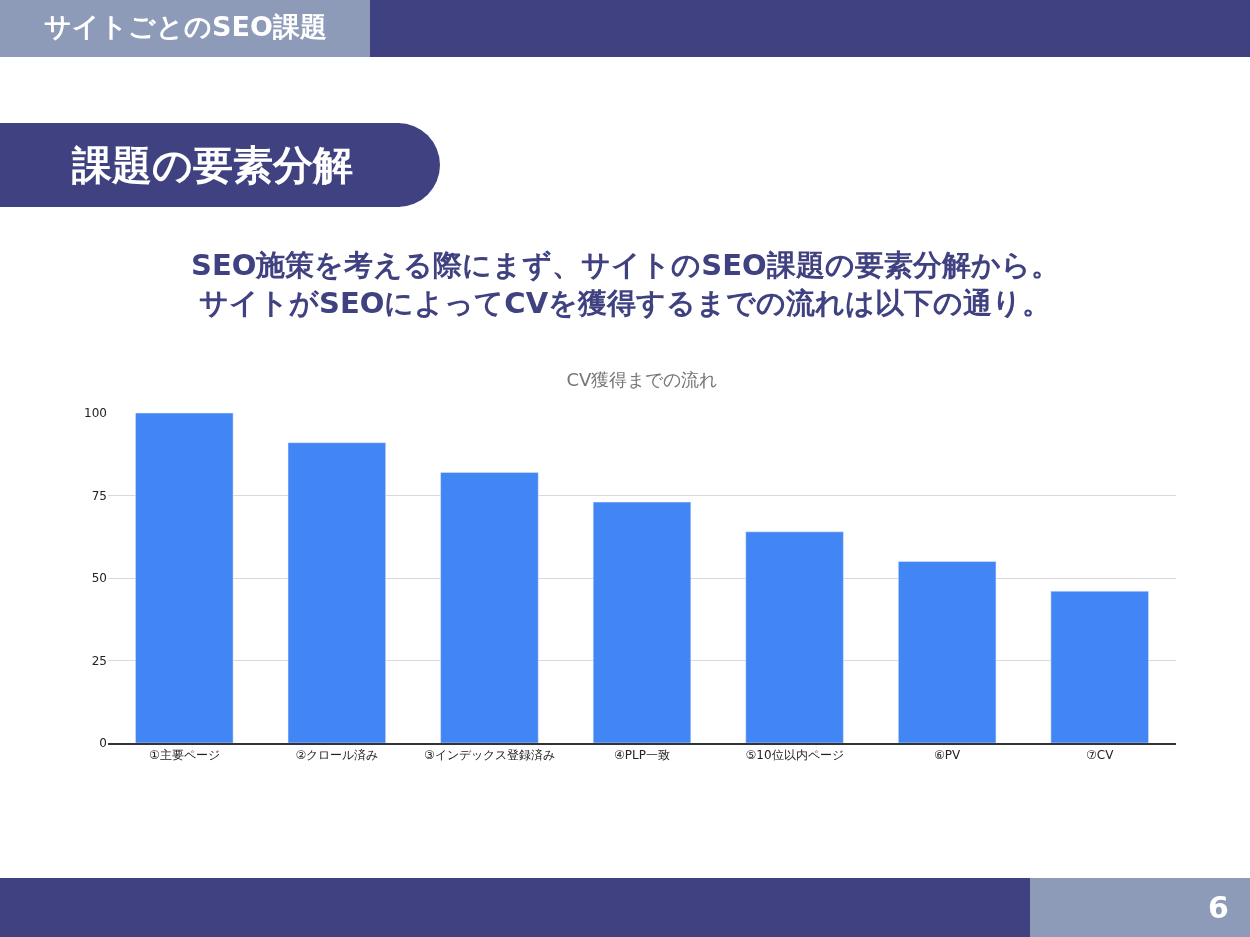 This screenshot has height=937, width=1250. I want to click on text: サイトがSEOによってCVを獲得するまでの流れは以下の通り。, so click(625, 303).